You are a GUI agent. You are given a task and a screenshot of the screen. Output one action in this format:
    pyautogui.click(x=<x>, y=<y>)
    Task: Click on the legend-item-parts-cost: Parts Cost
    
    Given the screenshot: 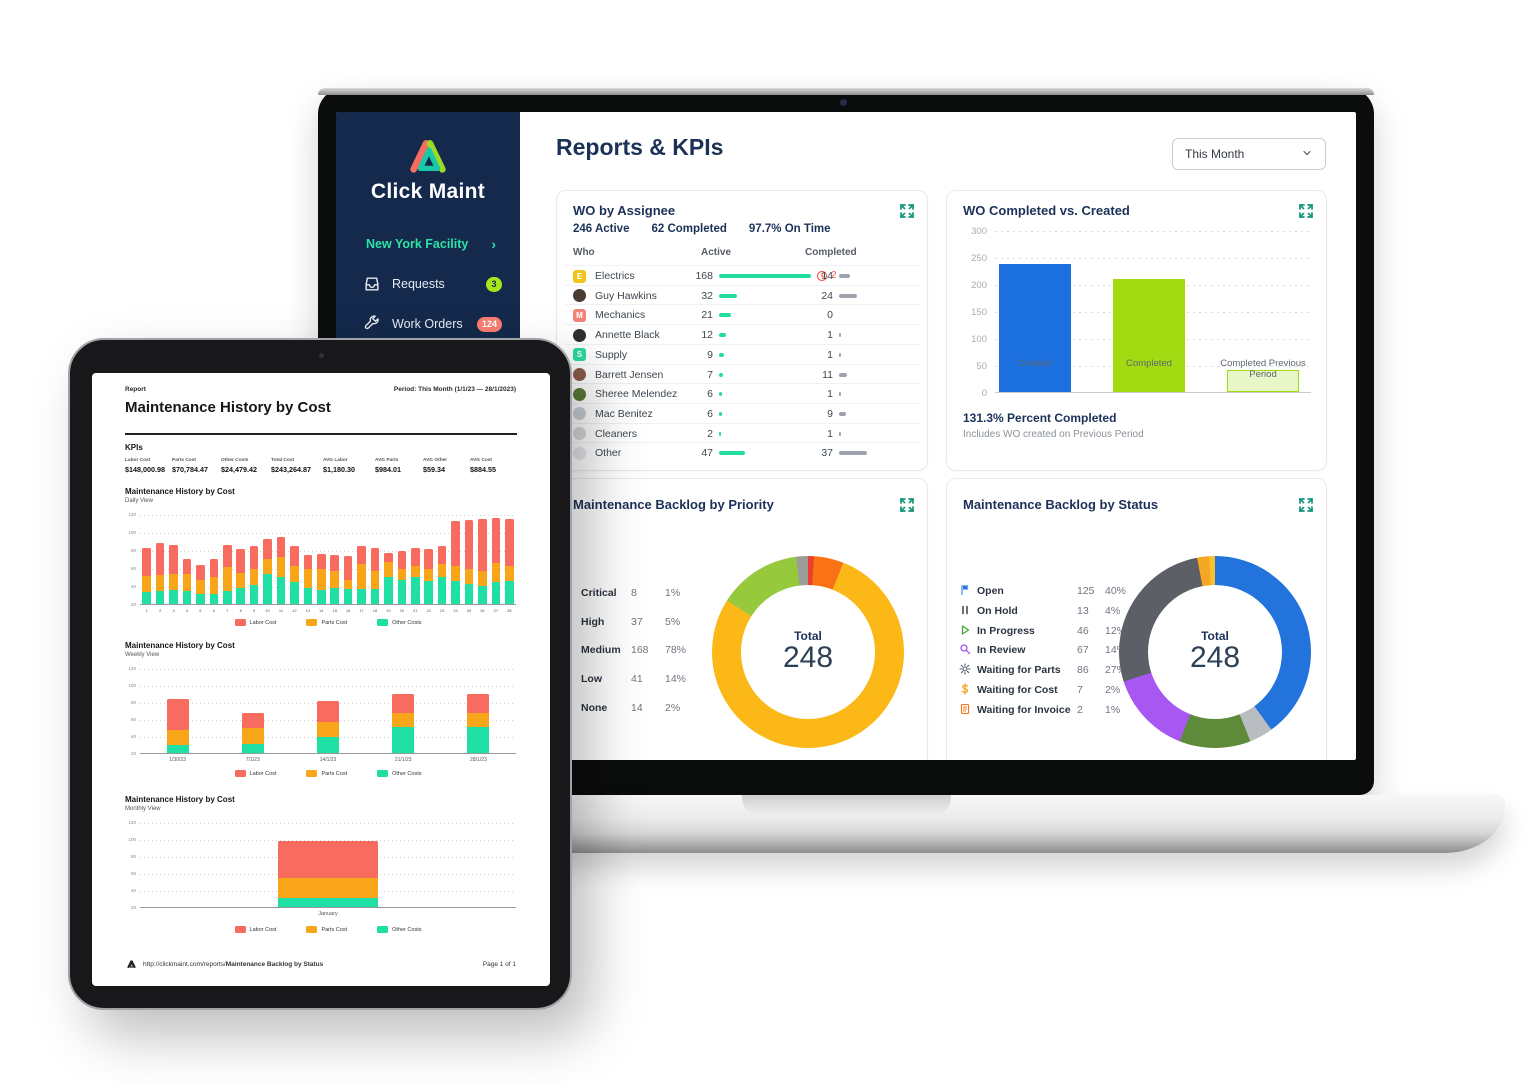 What is the action you would take?
    pyautogui.click(x=326, y=622)
    